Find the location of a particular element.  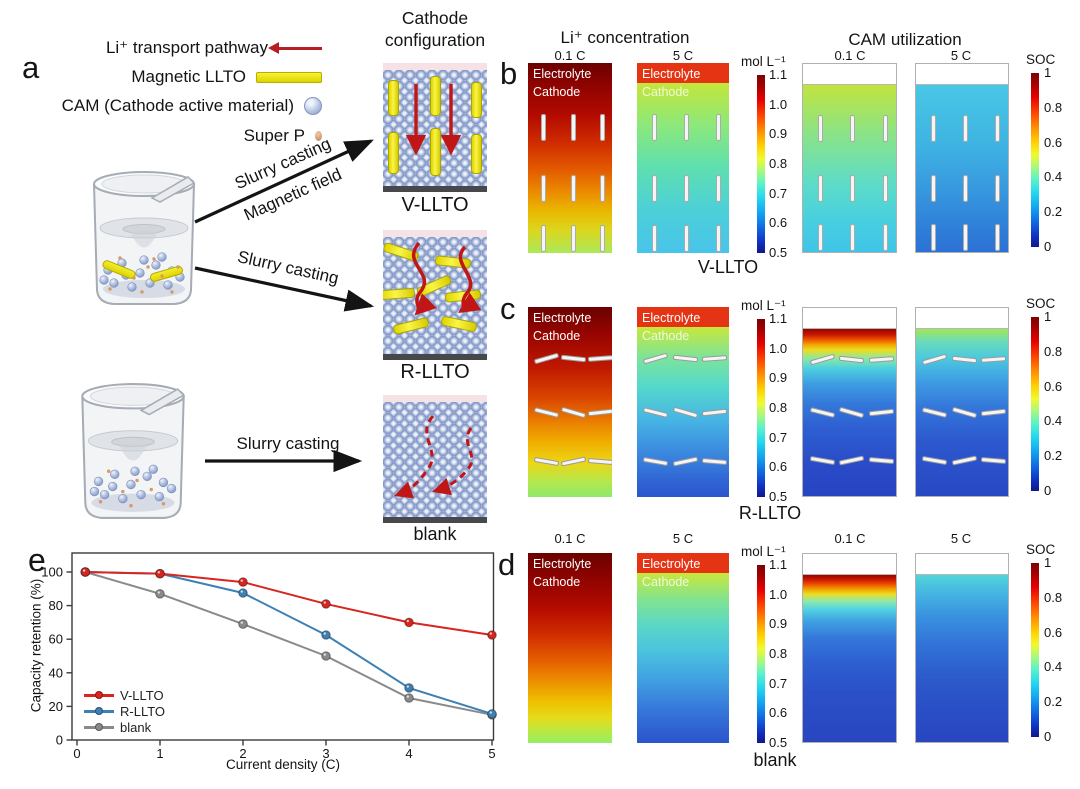

svg-text: 5 is located at coordinates (491, 753).